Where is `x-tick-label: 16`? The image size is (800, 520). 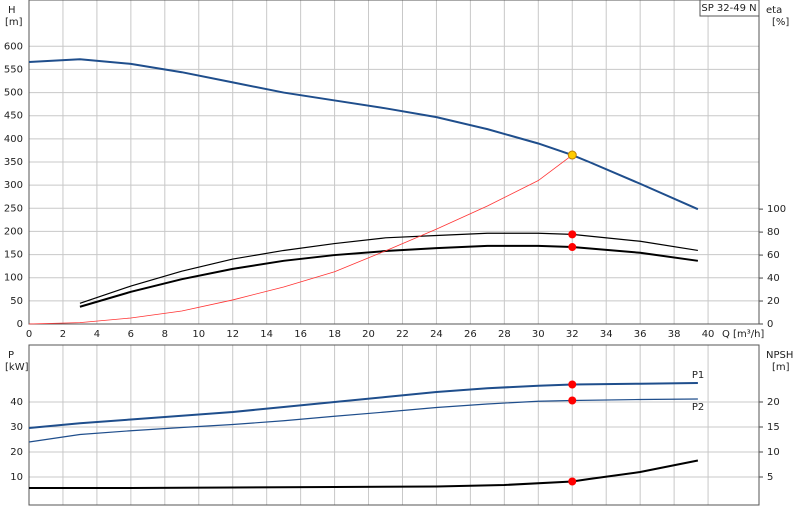
x-tick-label: 16 is located at coordinates (300, 334).